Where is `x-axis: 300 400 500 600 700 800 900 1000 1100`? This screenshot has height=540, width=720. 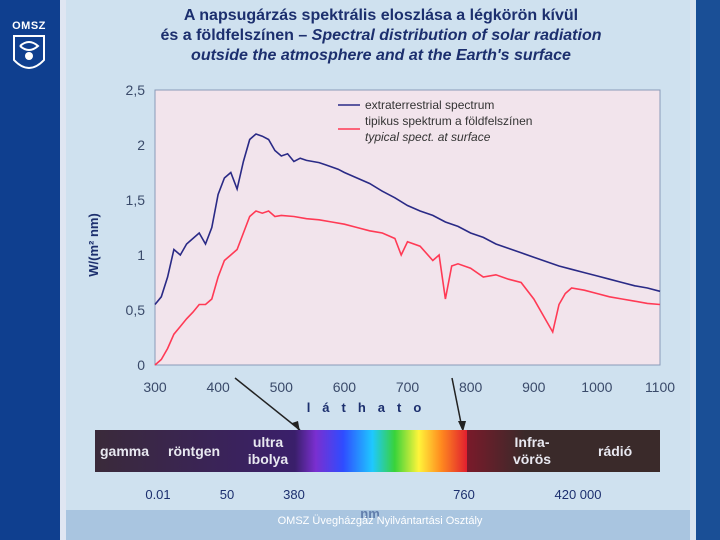
x-axis: 300 400 500 600 700 800 900 1000 1100 is located at coordinates (409, 387).